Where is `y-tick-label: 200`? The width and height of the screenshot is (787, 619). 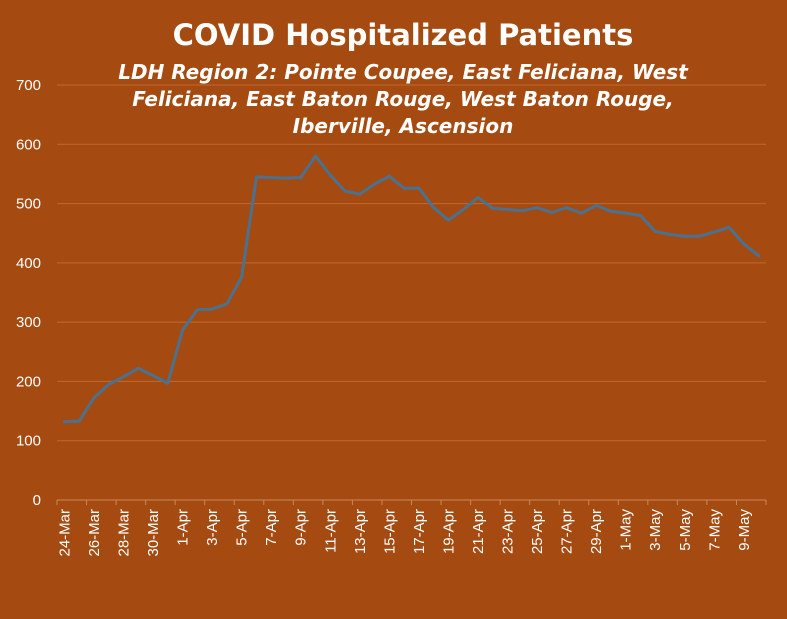
y-tick-label: 200 is located at coordinates (28, 381).